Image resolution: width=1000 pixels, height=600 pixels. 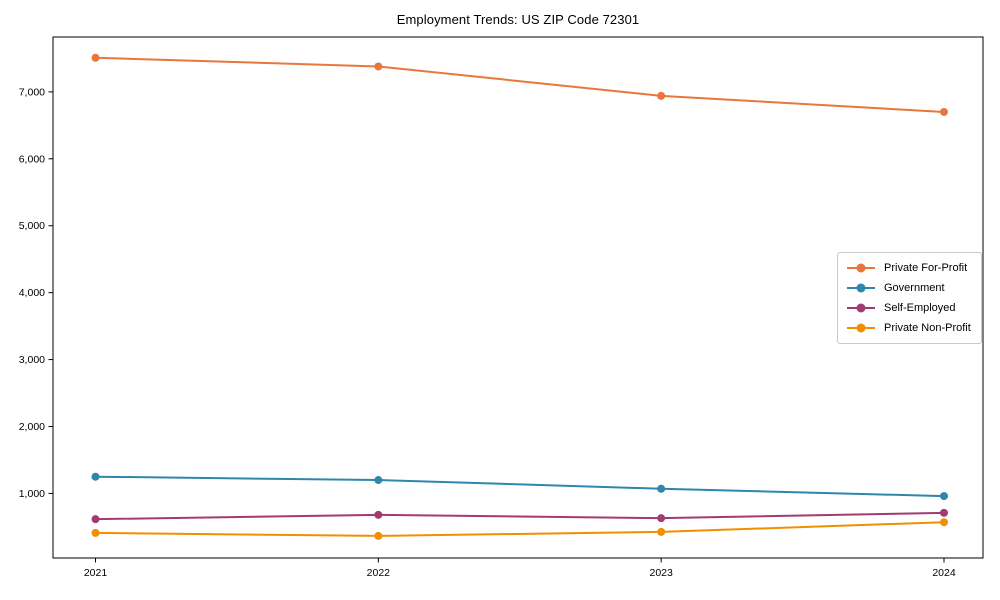 What do you see at coordinates (379, 573) in the screenshot?
I see `x-tick-label: 2022` at bounding box center [379, 573].